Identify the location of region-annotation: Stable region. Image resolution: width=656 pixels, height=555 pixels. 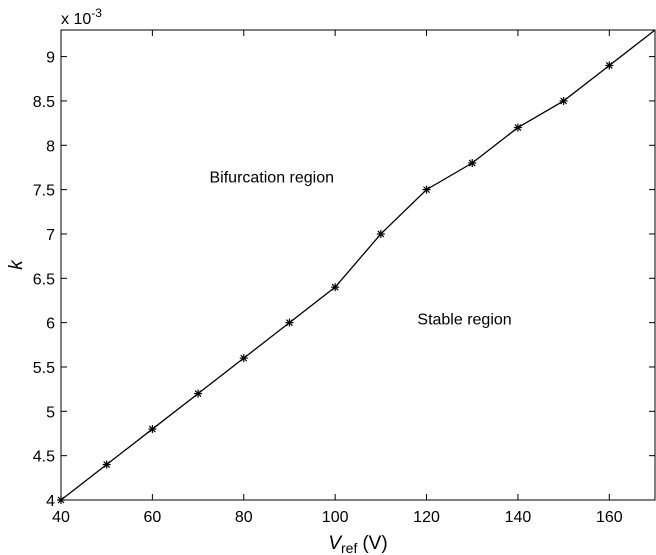
(464, 319).